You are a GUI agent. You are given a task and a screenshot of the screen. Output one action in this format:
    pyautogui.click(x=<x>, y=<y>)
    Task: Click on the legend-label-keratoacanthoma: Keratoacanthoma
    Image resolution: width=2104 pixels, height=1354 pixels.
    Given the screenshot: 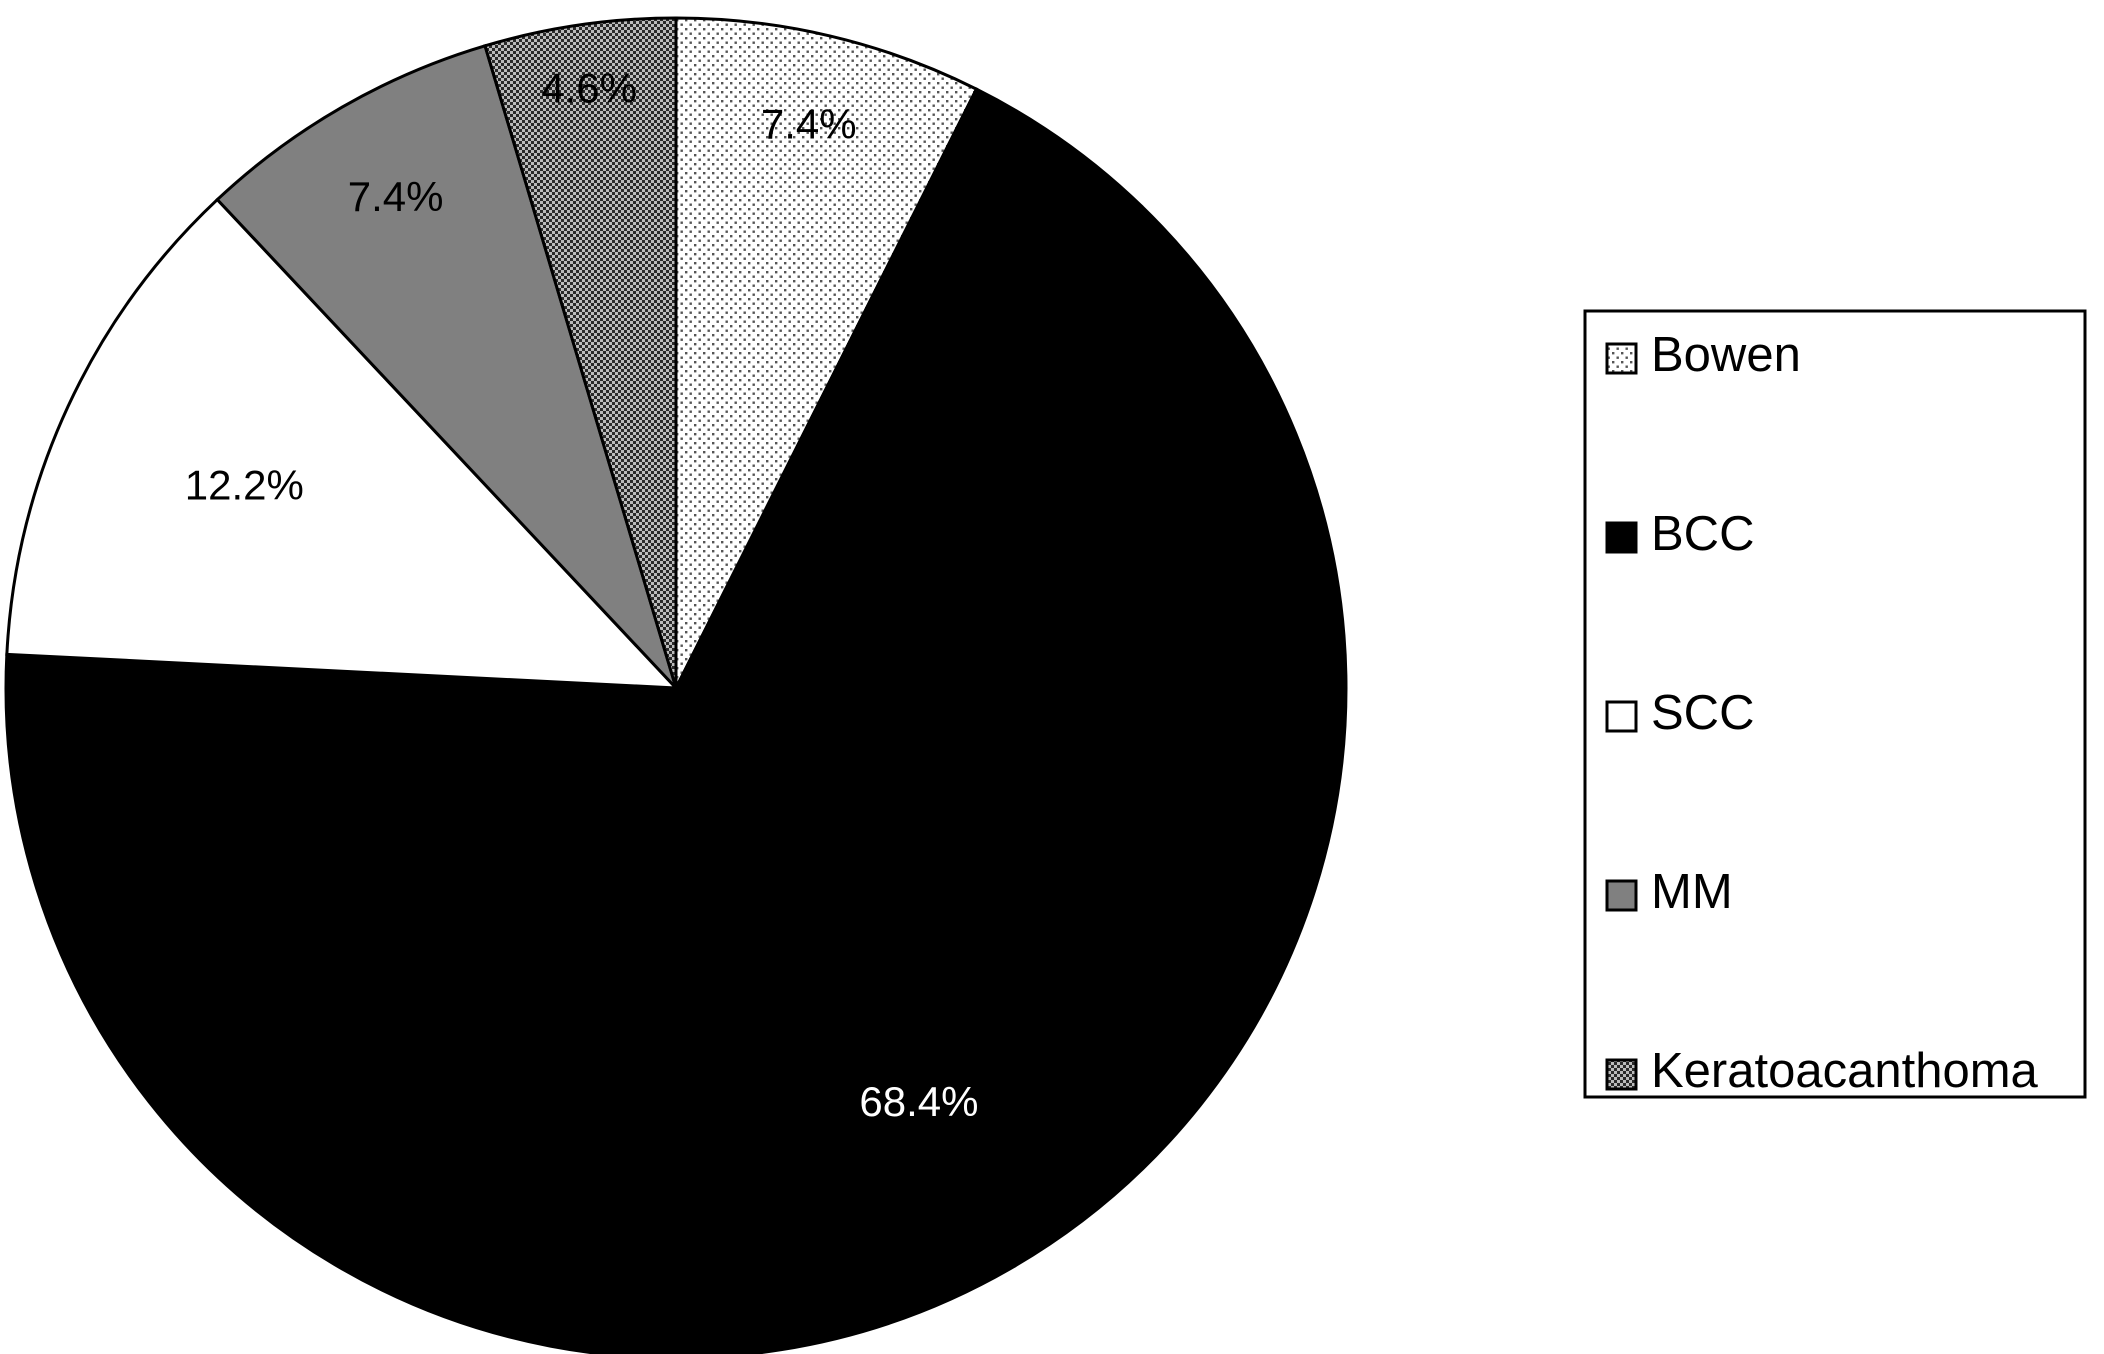 What is the action you would take?
    pyautogui.click(x=1845, y=1071)
    